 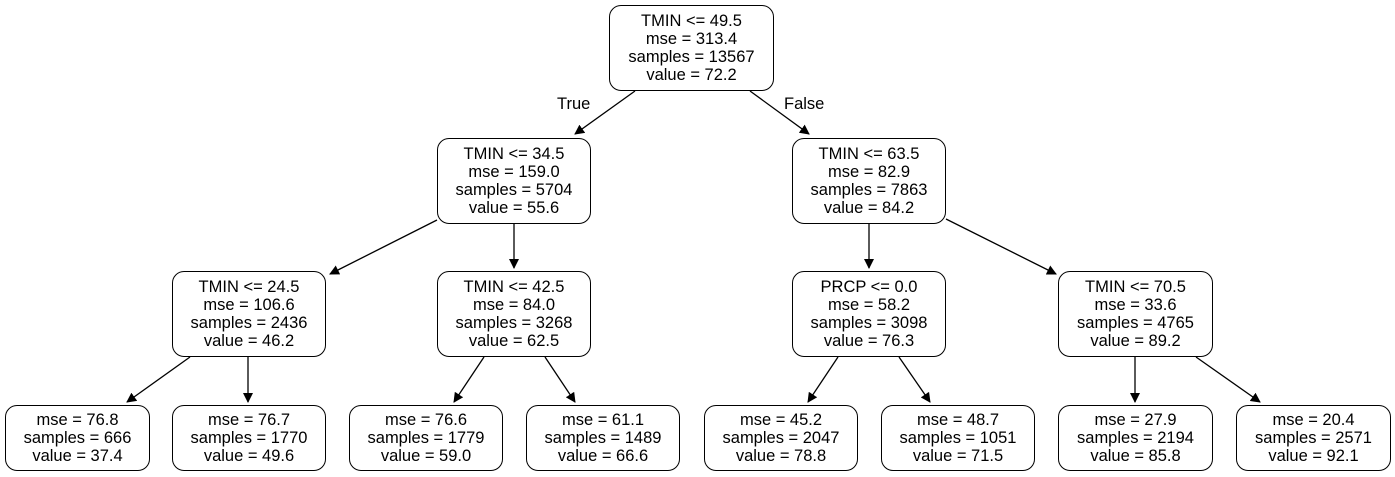 I want to click on node-line: mse = 58.2, so click(x=869, y=305).